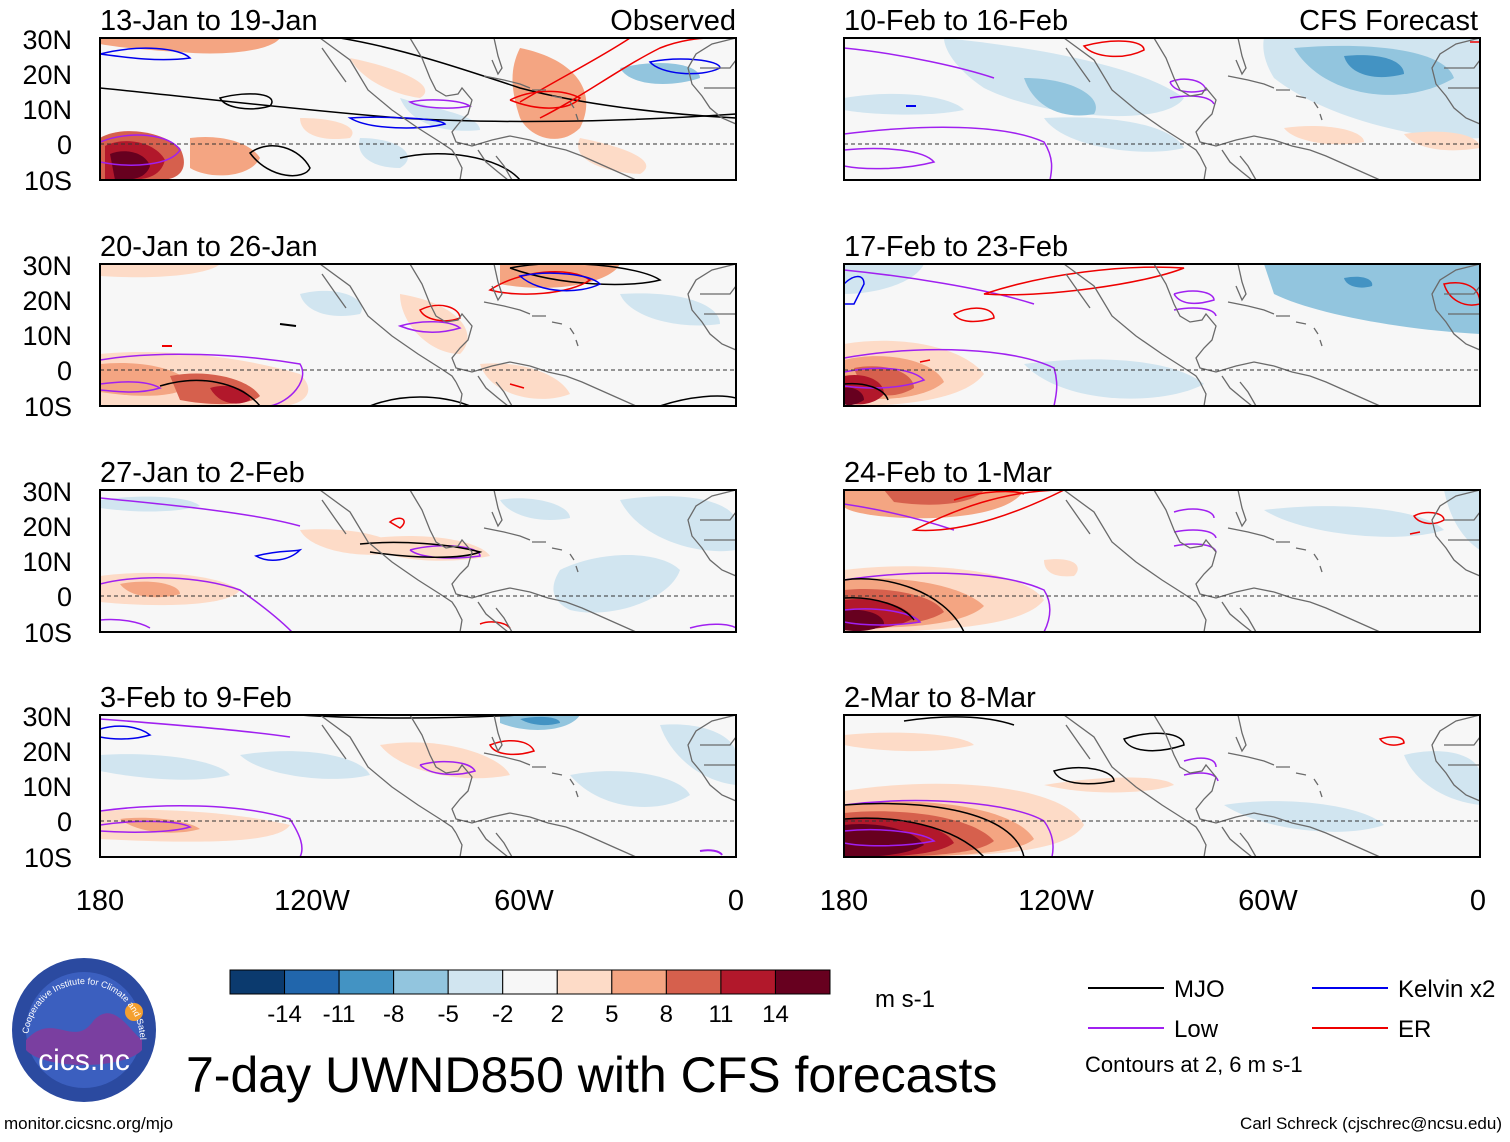 The width and height of the screenshot is (1510, 1142). What do you see at coordinates (1414, 1029) in the screenshot?
I see `legend-label: ER` at bounding box center [1414, 1029].